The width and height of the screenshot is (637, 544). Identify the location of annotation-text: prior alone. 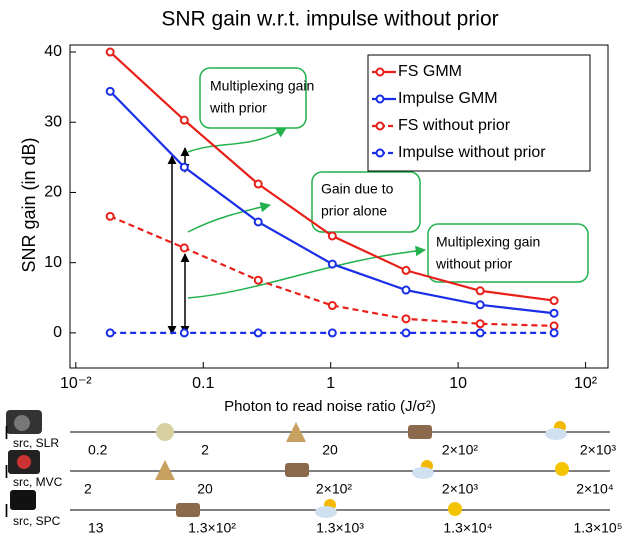
(354, 211).